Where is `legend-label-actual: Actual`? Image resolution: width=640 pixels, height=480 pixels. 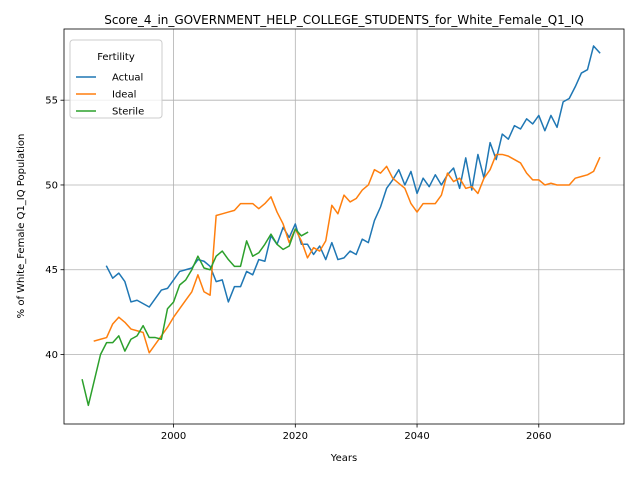 legend-label-actual: Actual is located at coordinates (127, 78).